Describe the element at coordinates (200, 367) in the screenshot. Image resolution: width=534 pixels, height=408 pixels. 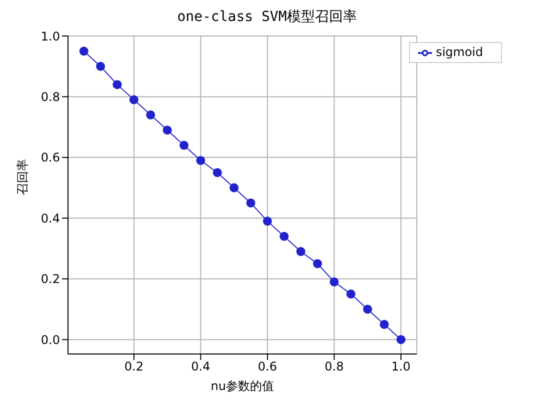
I see `x-tick-label: 0.4` at that location.